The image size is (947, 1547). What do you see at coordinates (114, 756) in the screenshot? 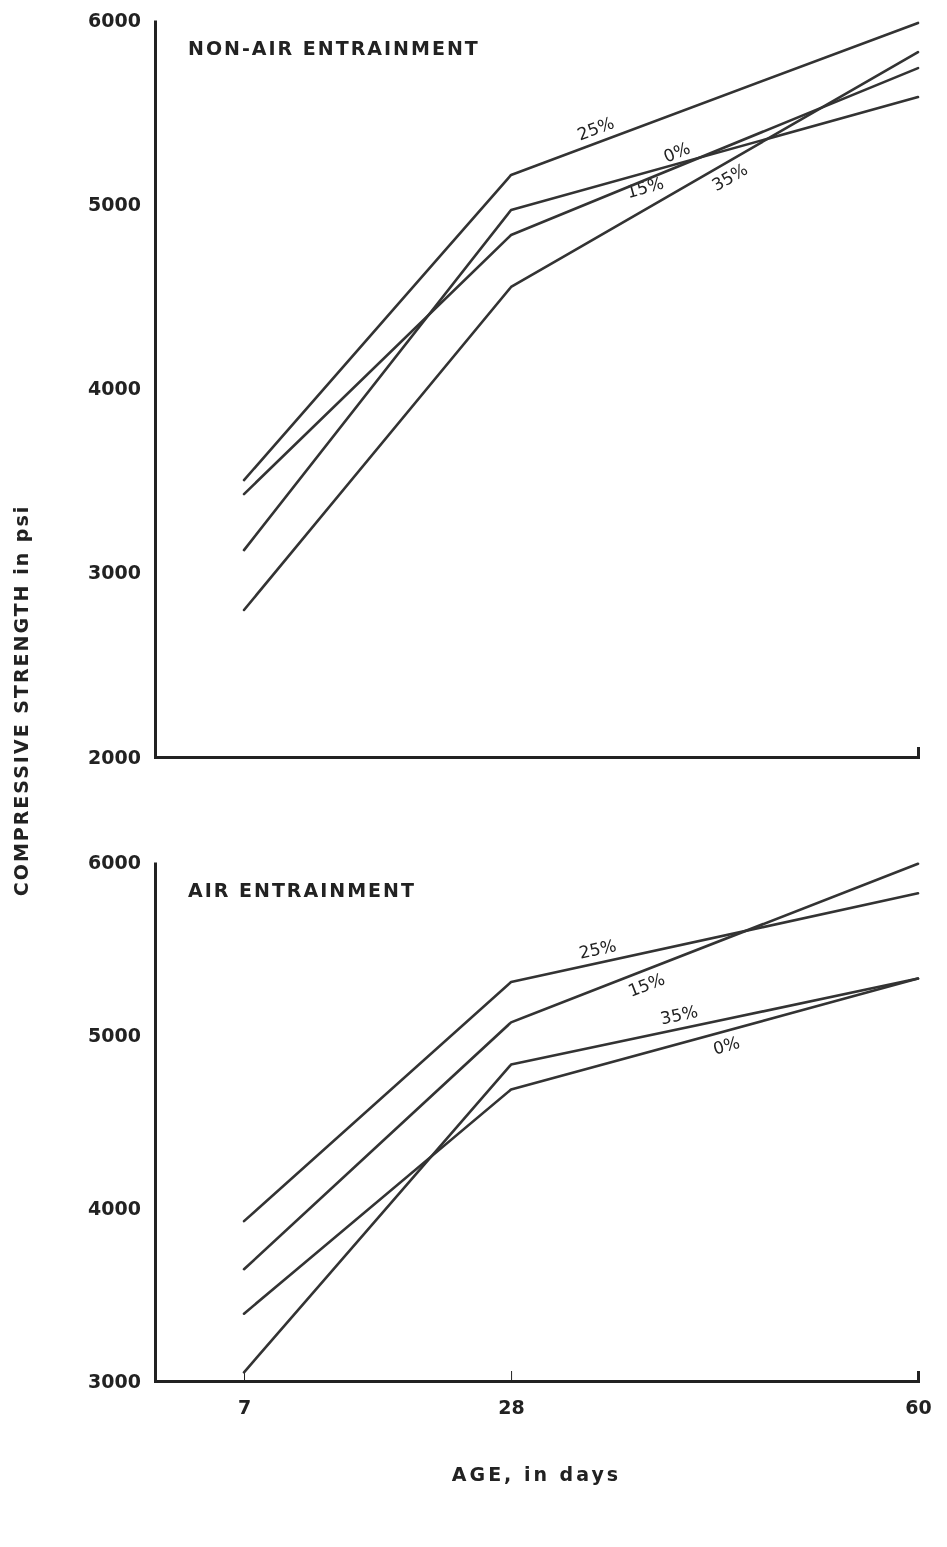
I see `y-tick-label: 2000` at bounding box center [114, 756].